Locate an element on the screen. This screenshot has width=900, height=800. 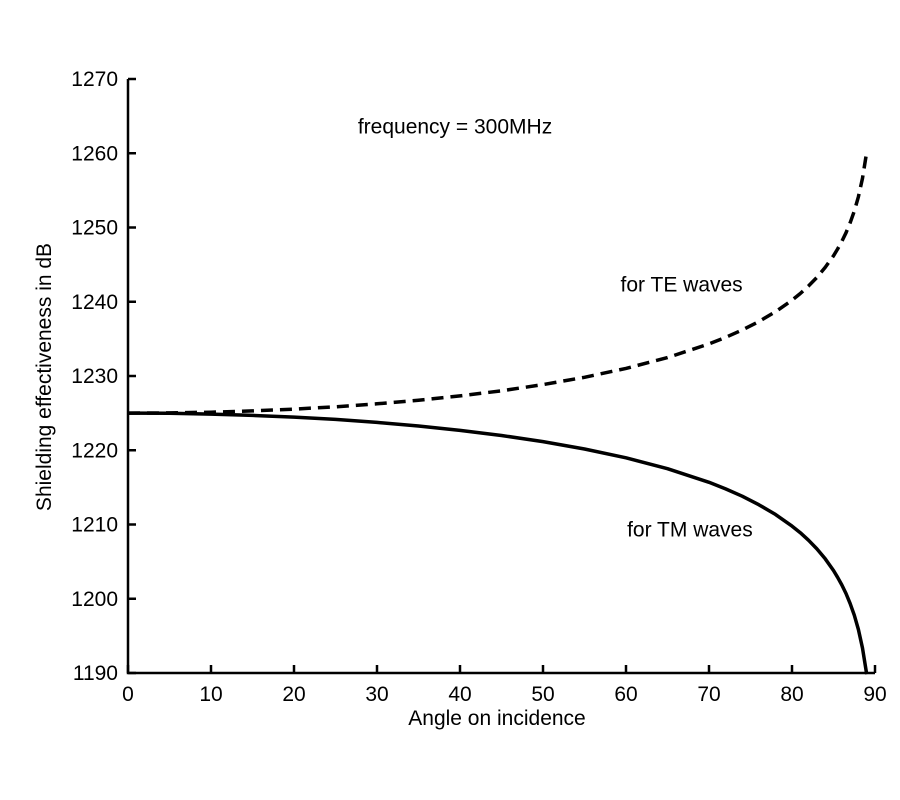
y-axis-title: Shielding effectiveness in dB is located at coordinates (44, 377).